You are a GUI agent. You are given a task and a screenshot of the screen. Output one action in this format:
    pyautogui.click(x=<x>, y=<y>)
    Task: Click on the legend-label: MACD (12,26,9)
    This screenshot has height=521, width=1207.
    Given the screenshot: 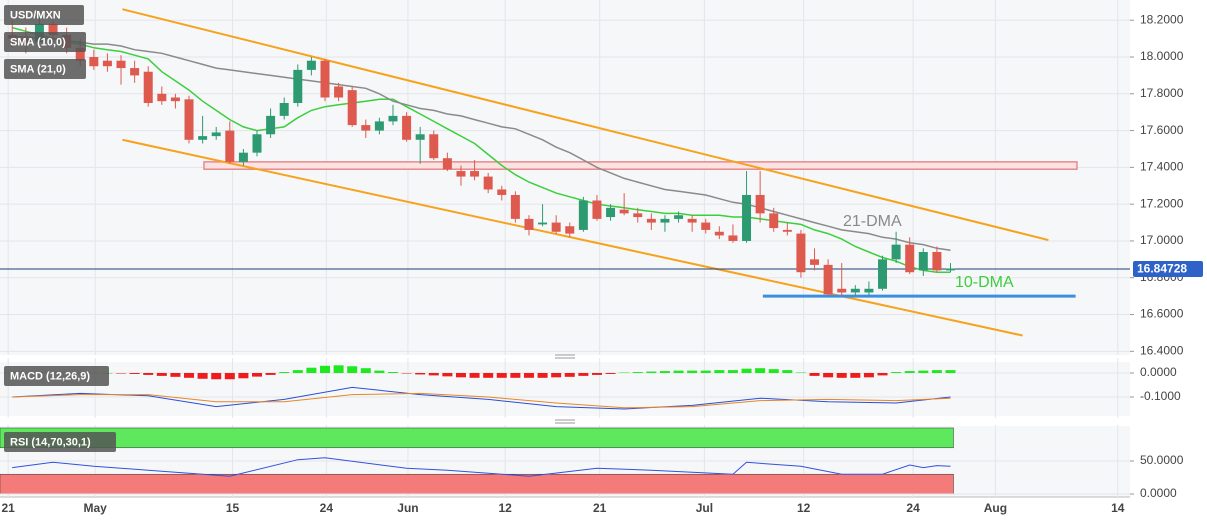 What is the action you would take?
    pyautogui.click(x=50, y=376)
    